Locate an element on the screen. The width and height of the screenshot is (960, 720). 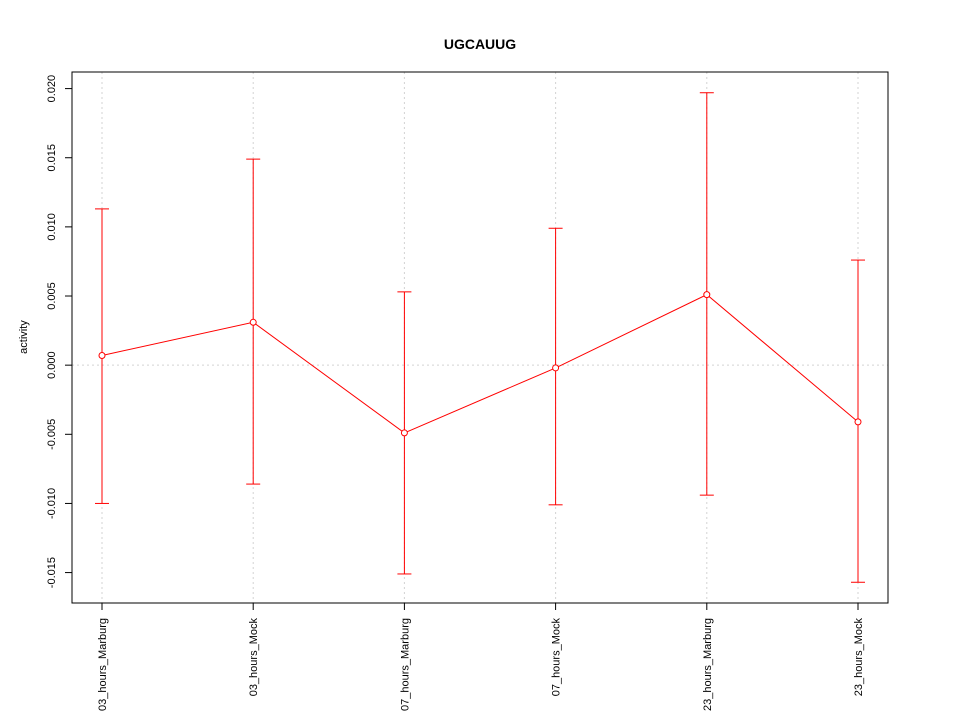
y-tick-label: -0.010 is located at coordinates (52, 503).